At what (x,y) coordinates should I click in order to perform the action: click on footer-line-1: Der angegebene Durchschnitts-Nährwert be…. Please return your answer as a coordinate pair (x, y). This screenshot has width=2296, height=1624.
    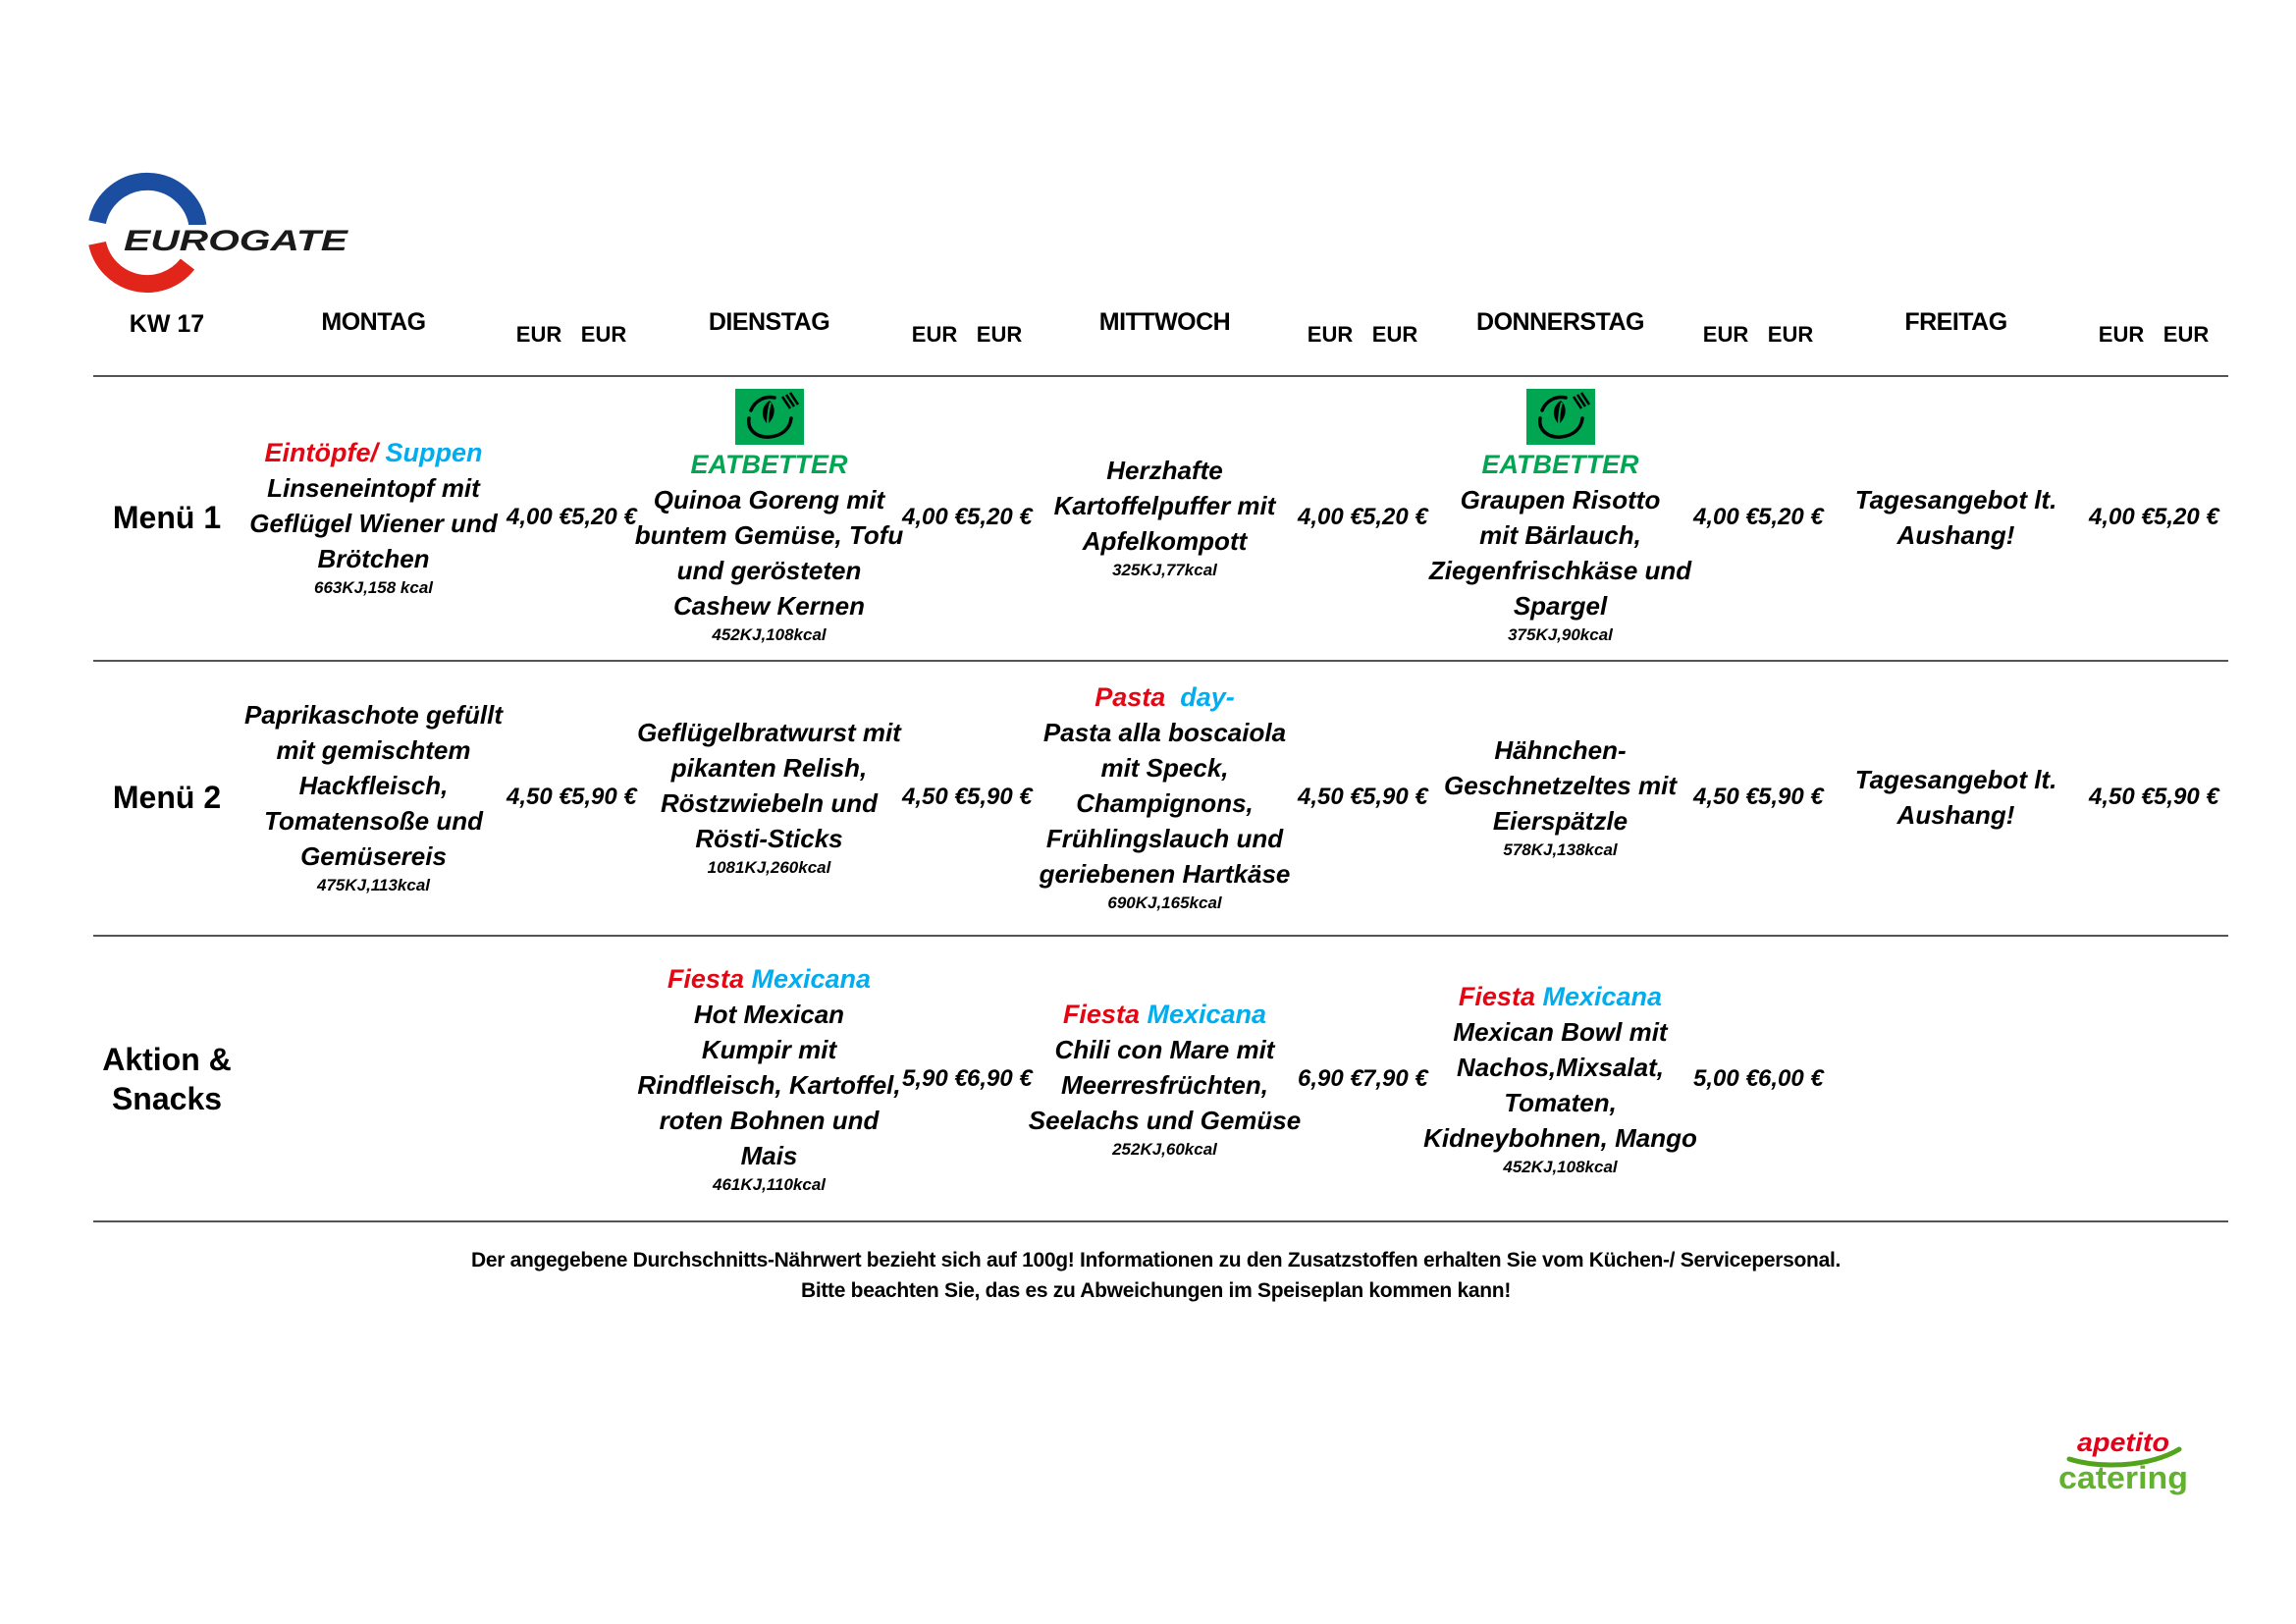
    Looking at the image, I should click on (1156, 1260).